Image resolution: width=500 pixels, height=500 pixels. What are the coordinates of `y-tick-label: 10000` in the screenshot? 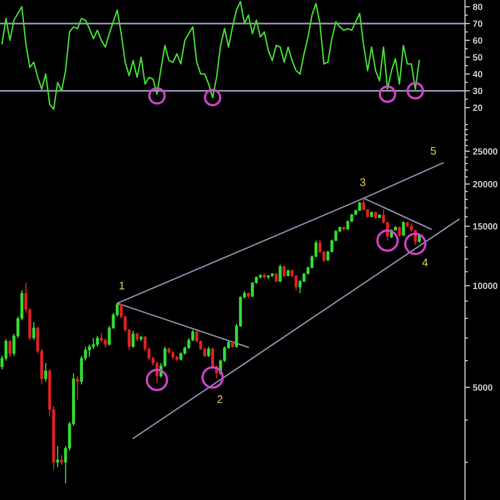 It's located at (485, 286).